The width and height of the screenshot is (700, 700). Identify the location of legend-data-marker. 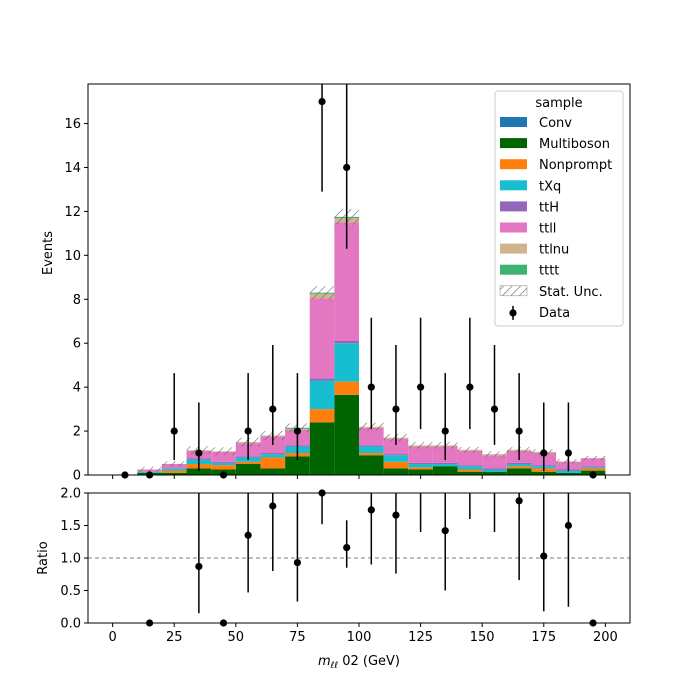
(513, 313).